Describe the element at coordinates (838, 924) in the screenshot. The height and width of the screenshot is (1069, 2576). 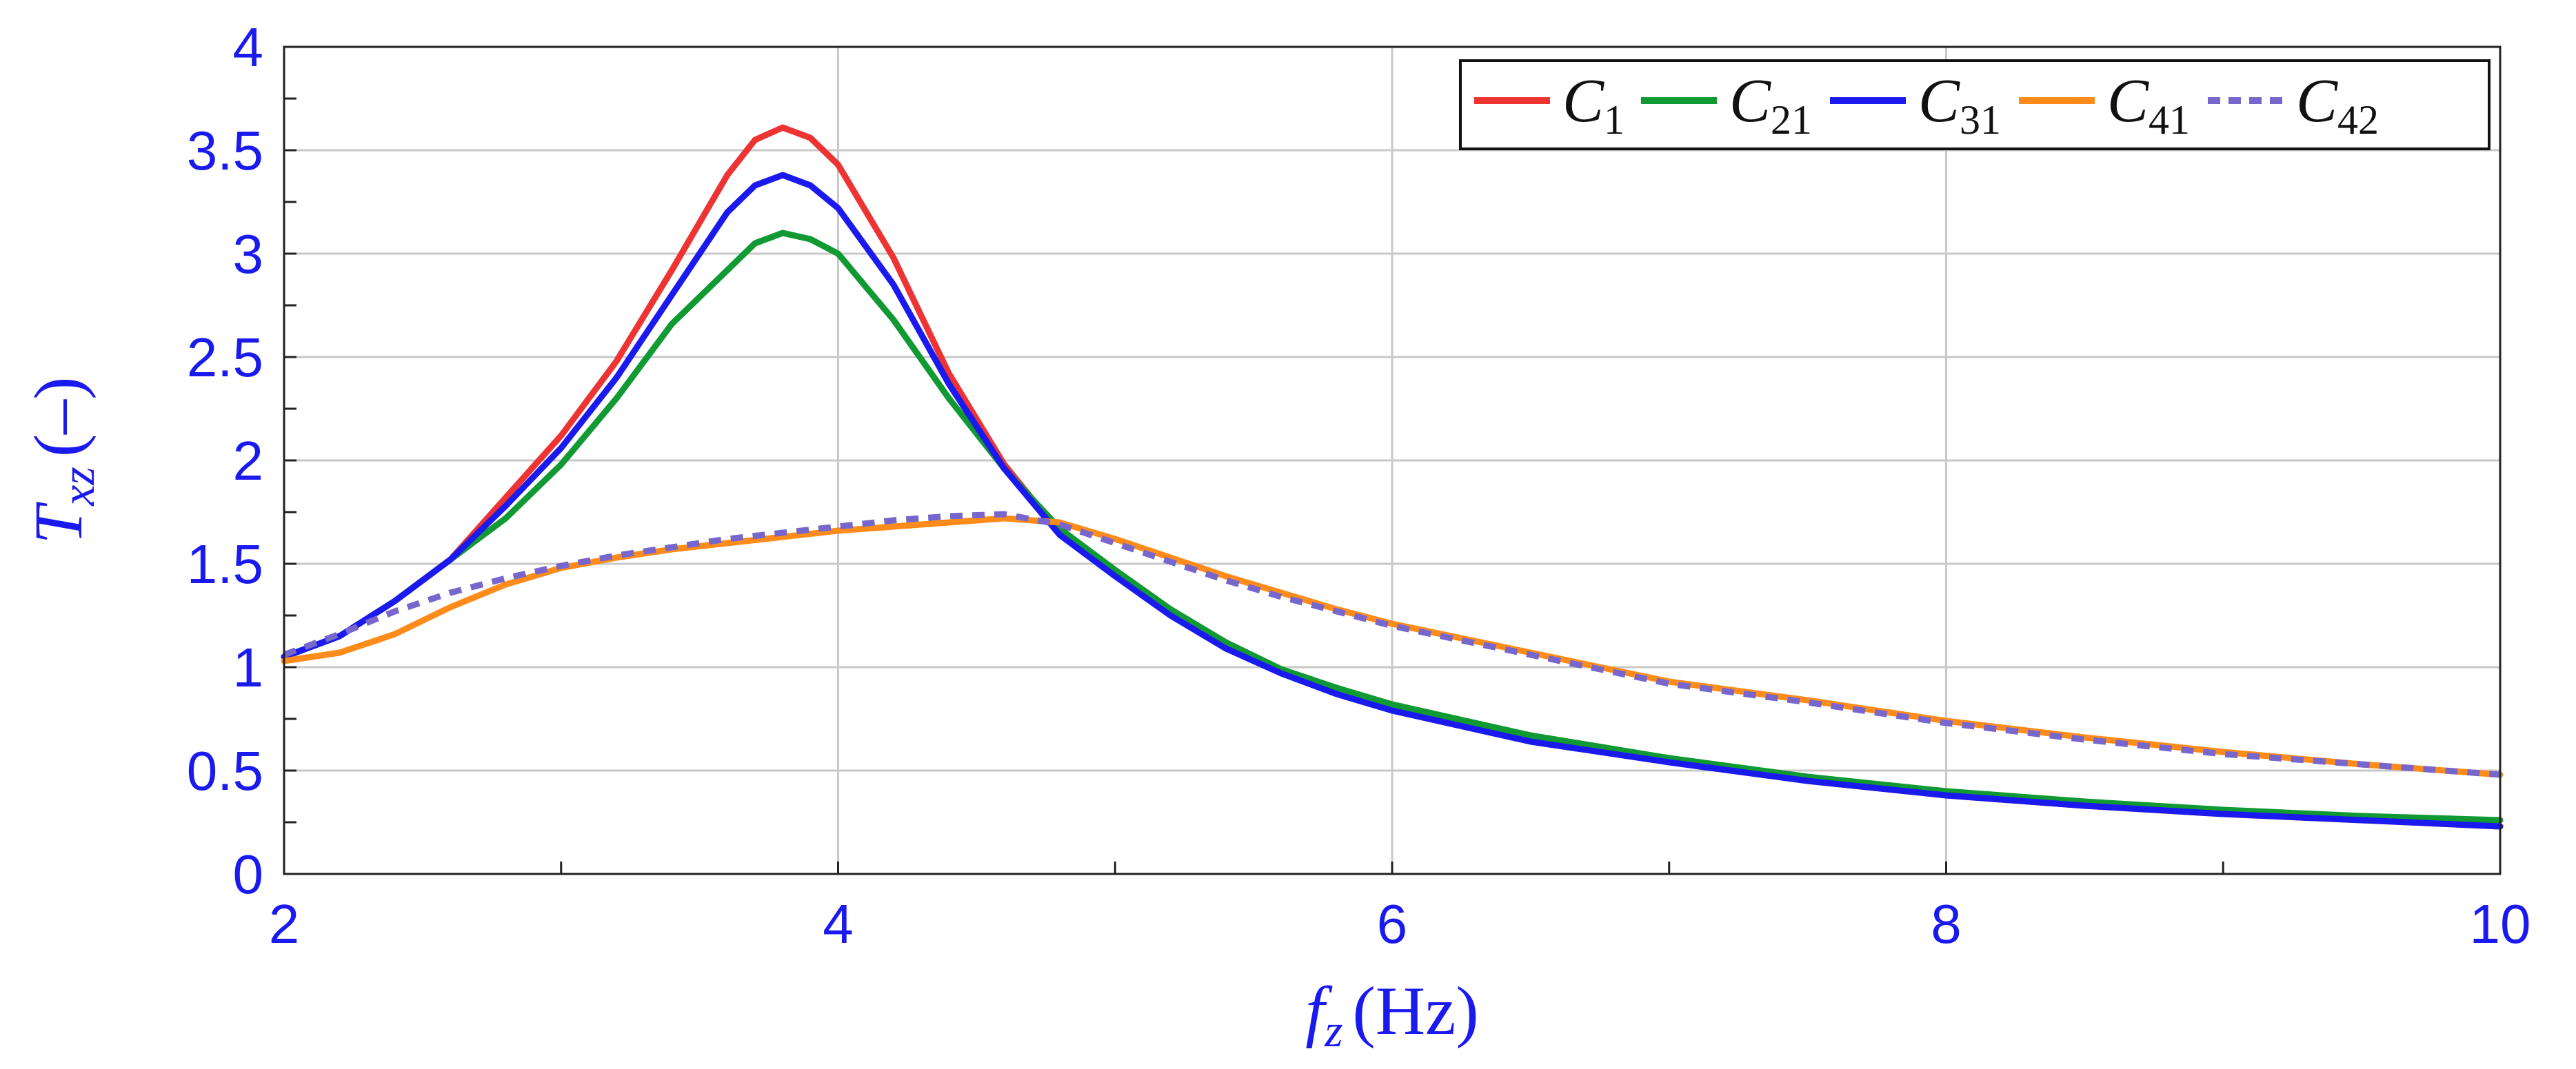
I see `x-tick-label: 4` at that location.